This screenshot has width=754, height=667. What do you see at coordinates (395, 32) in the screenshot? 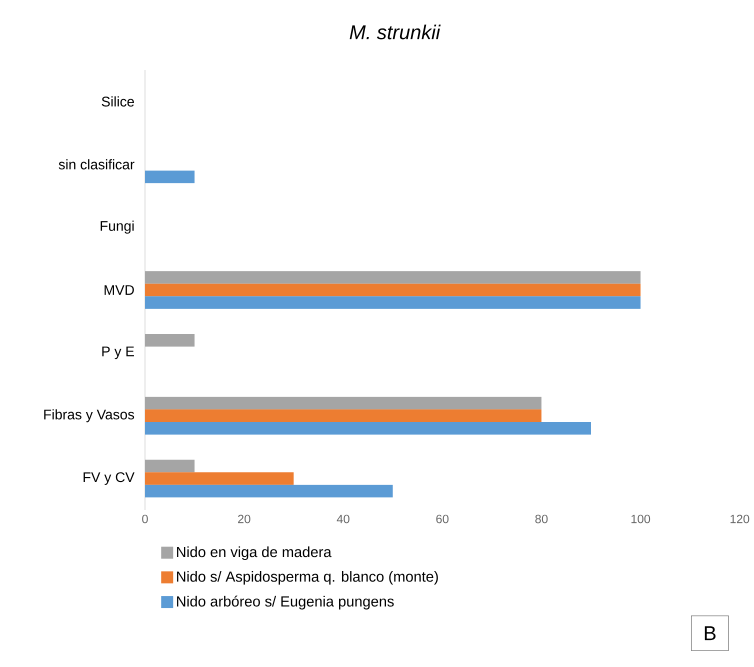
I see `chart-title: M. strunkii` at bounding box center [395, 32].